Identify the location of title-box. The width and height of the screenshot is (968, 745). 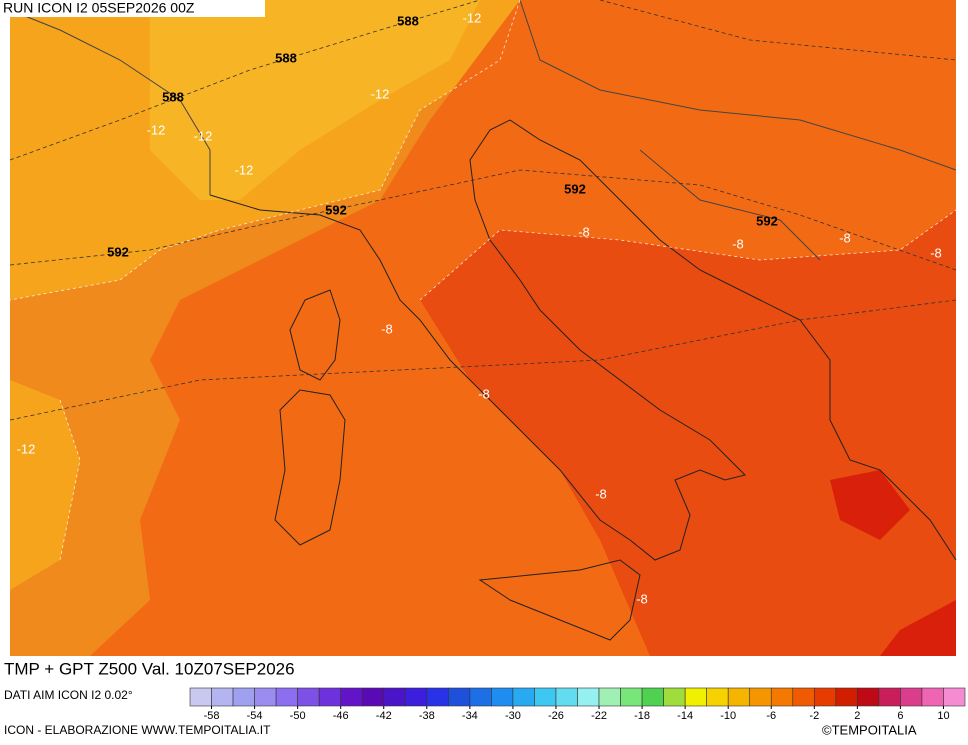
(206, 670).